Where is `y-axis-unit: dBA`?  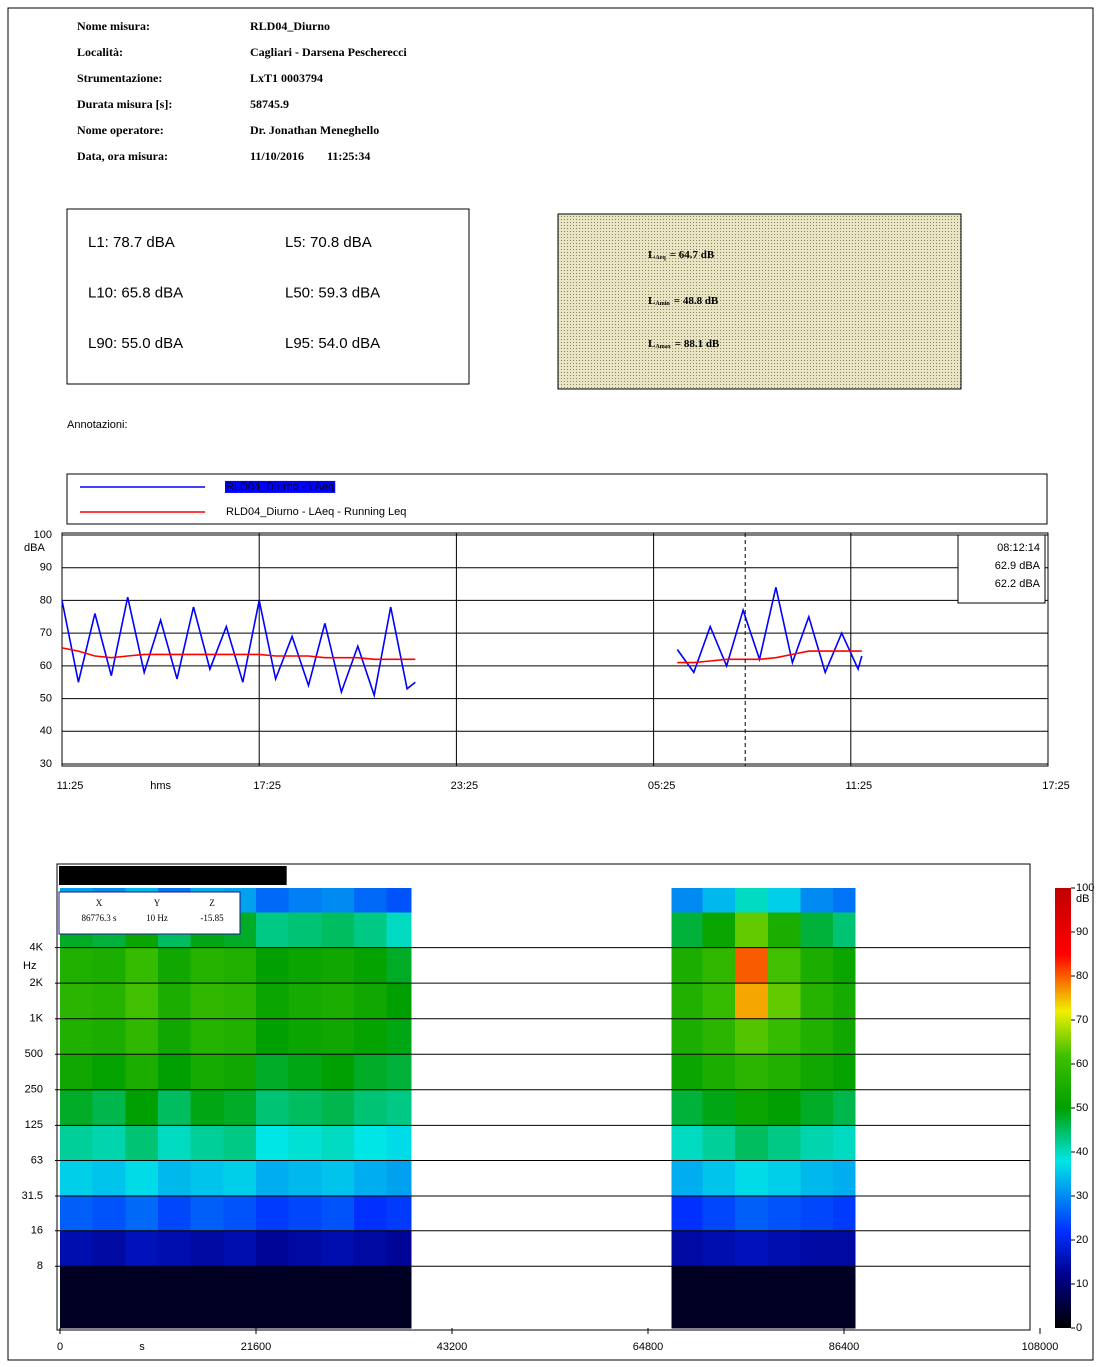
y-axis-unit: dBA is located at coordinates (34, 548).